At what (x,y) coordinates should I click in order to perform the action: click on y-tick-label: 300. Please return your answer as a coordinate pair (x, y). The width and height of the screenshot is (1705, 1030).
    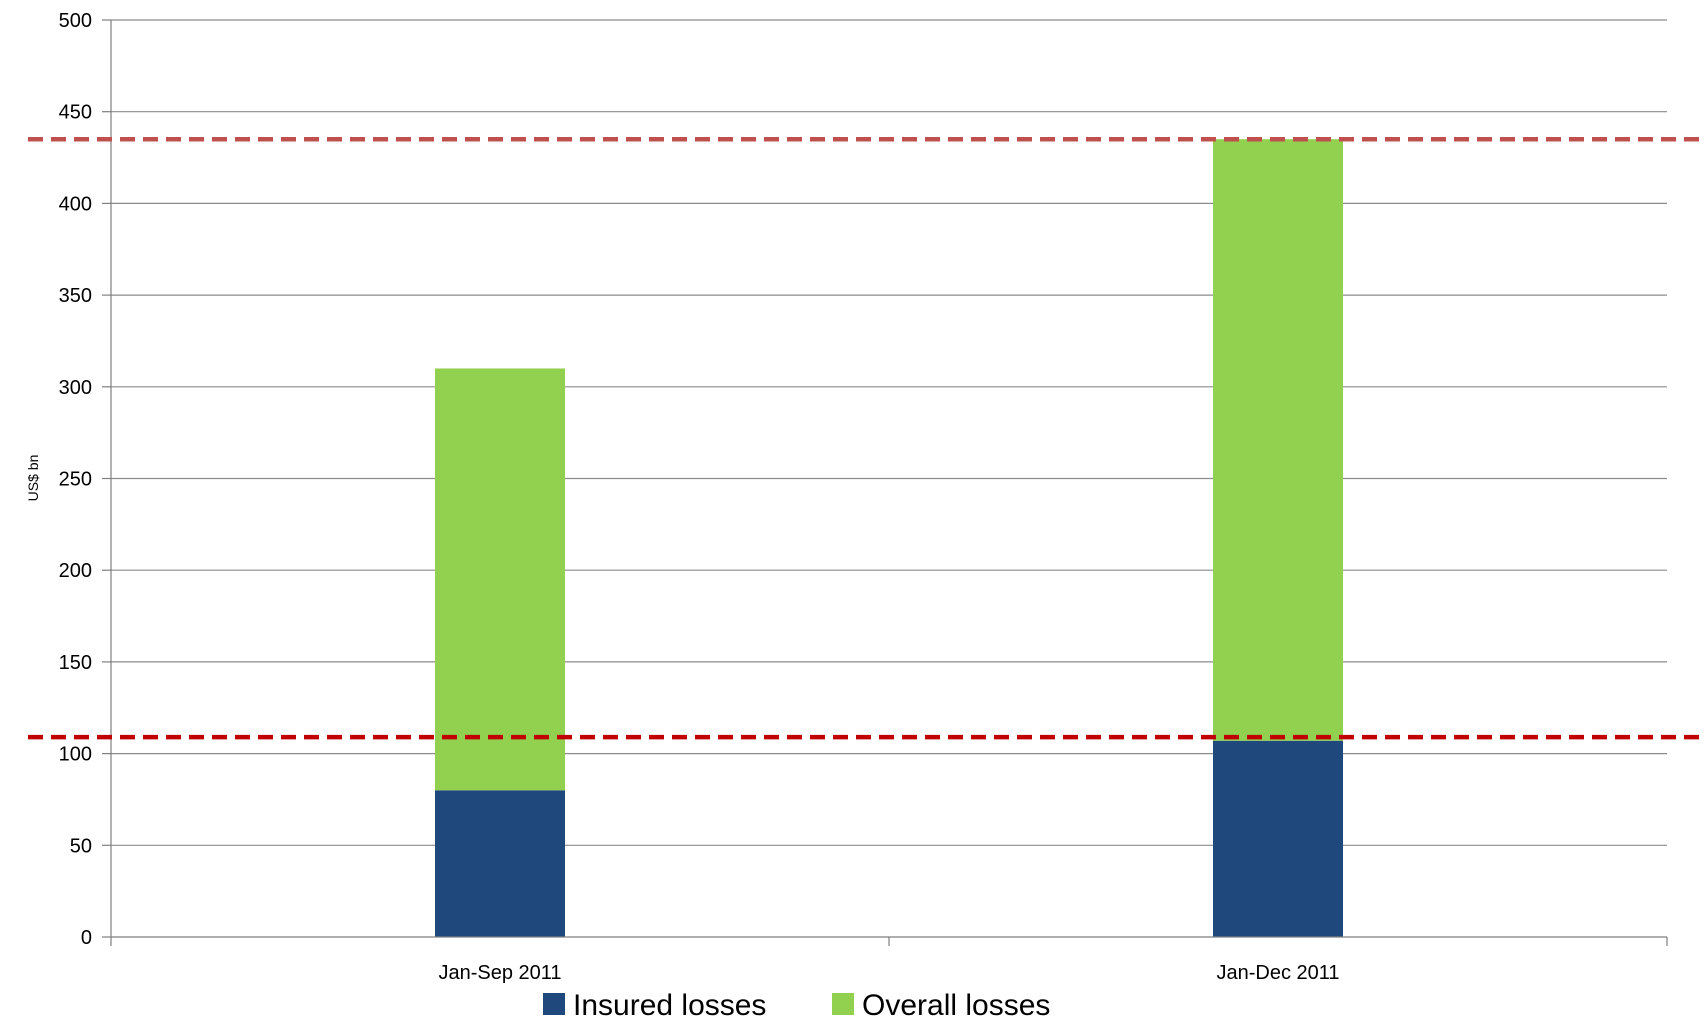
    Looking at the image, I should click on (75, 388).